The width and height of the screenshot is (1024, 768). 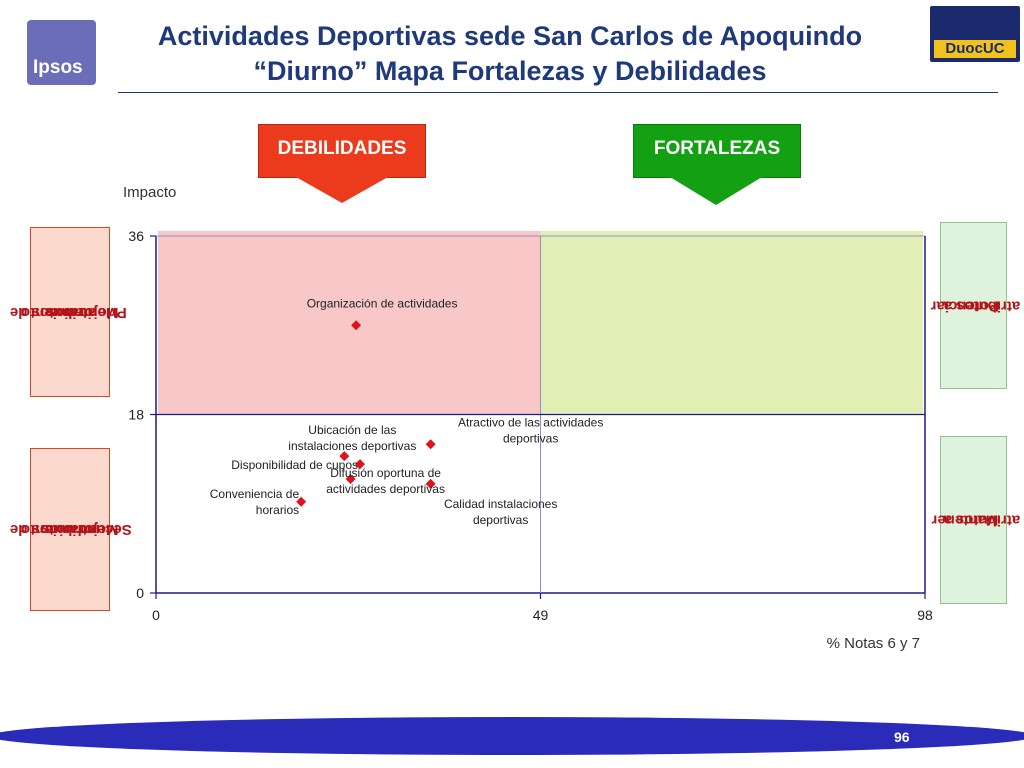 I want to click on x-axis-title: % Notas 6 y 7, so click(x=873, y=643).